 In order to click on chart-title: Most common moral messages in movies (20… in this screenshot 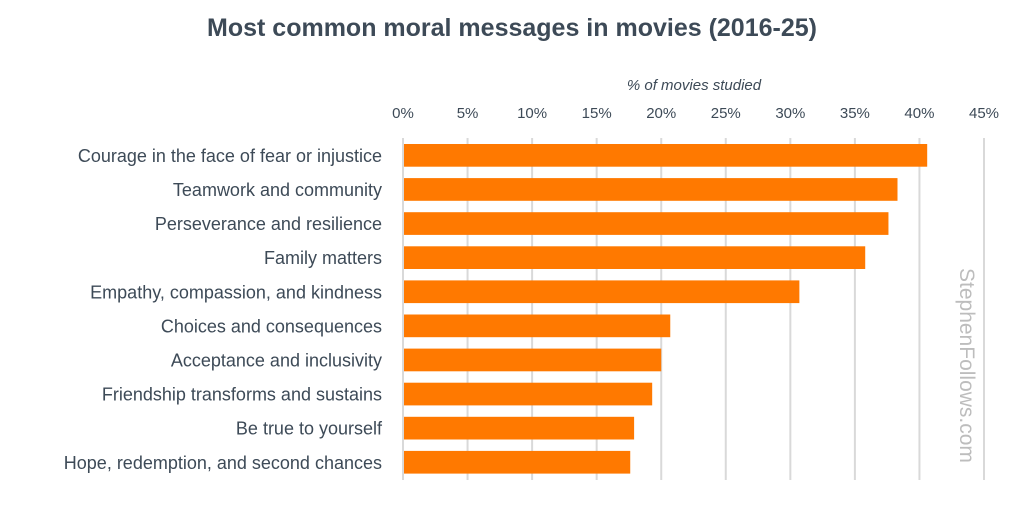, I will do `click(512, 28)`.